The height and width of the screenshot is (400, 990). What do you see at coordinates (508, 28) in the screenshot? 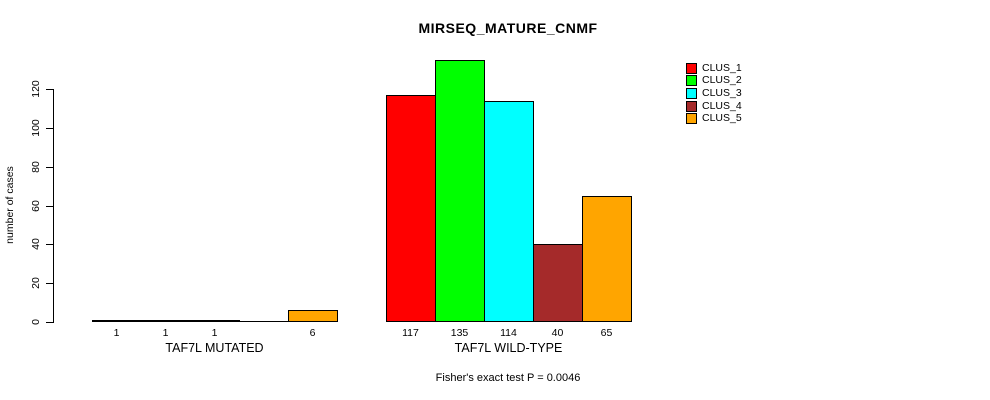
I see `chart-title: MIRSEQ_MATURE_CNMF` at bounding box center [508, 28].